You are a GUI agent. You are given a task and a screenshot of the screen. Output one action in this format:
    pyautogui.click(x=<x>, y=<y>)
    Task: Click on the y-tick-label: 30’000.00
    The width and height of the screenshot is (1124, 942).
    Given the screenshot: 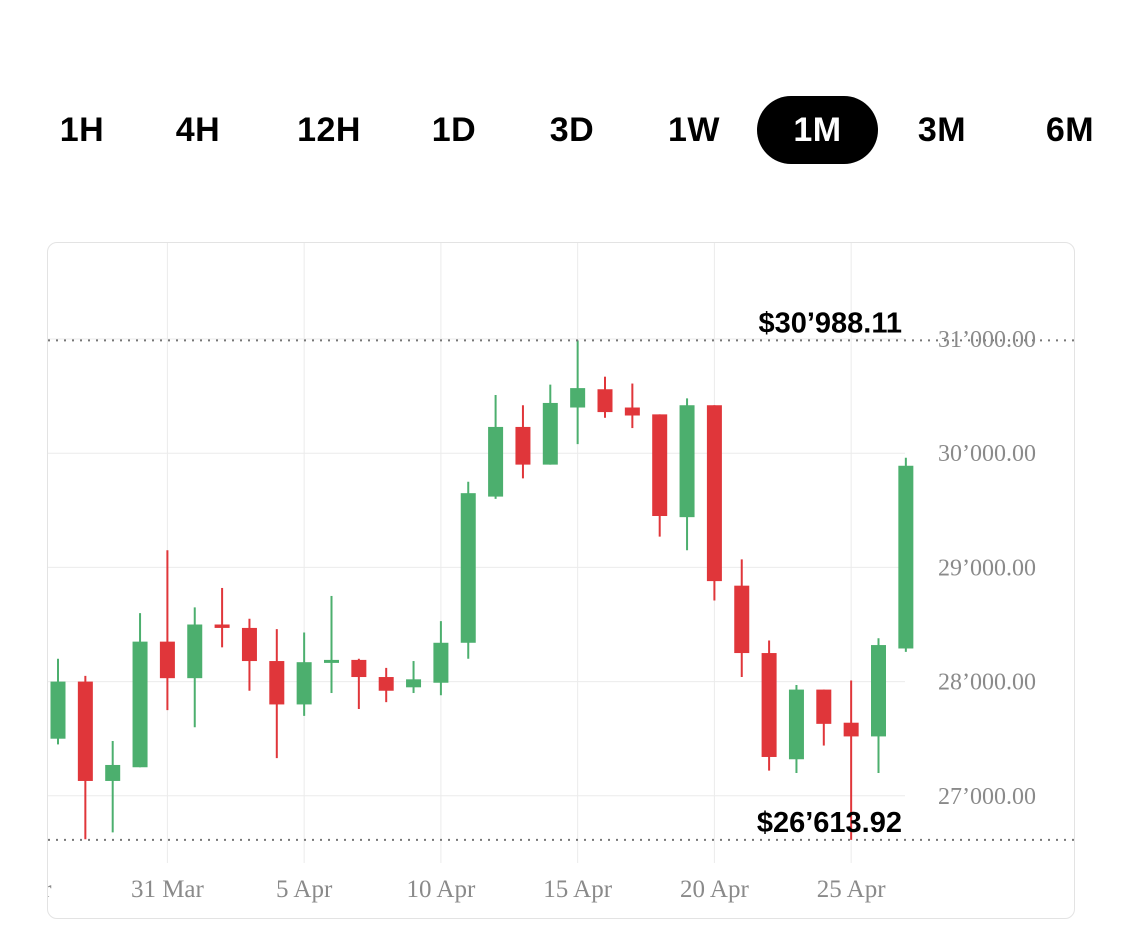 What is the action you would take?
    pyautogui.click(x=987, y=454)
    